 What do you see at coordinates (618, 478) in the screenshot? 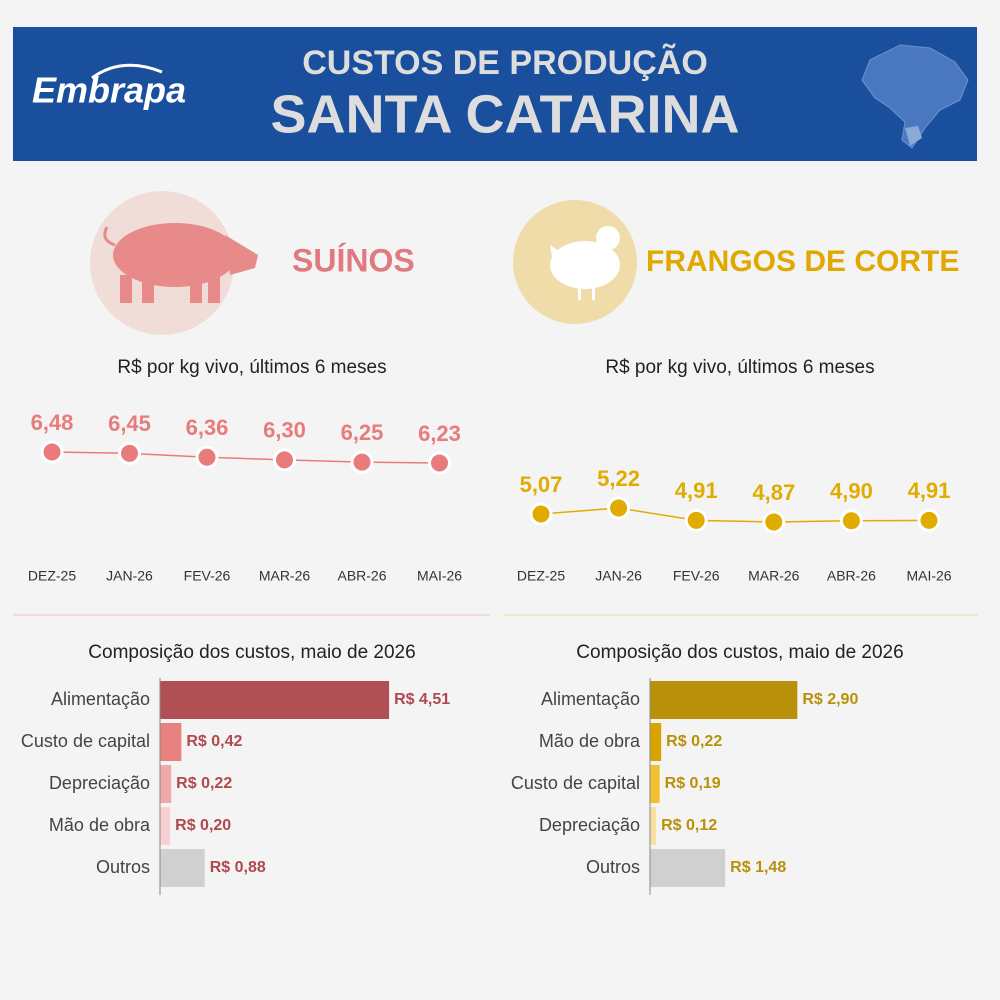
I see `value-label: 5,22` at bounding box center [618, 478].